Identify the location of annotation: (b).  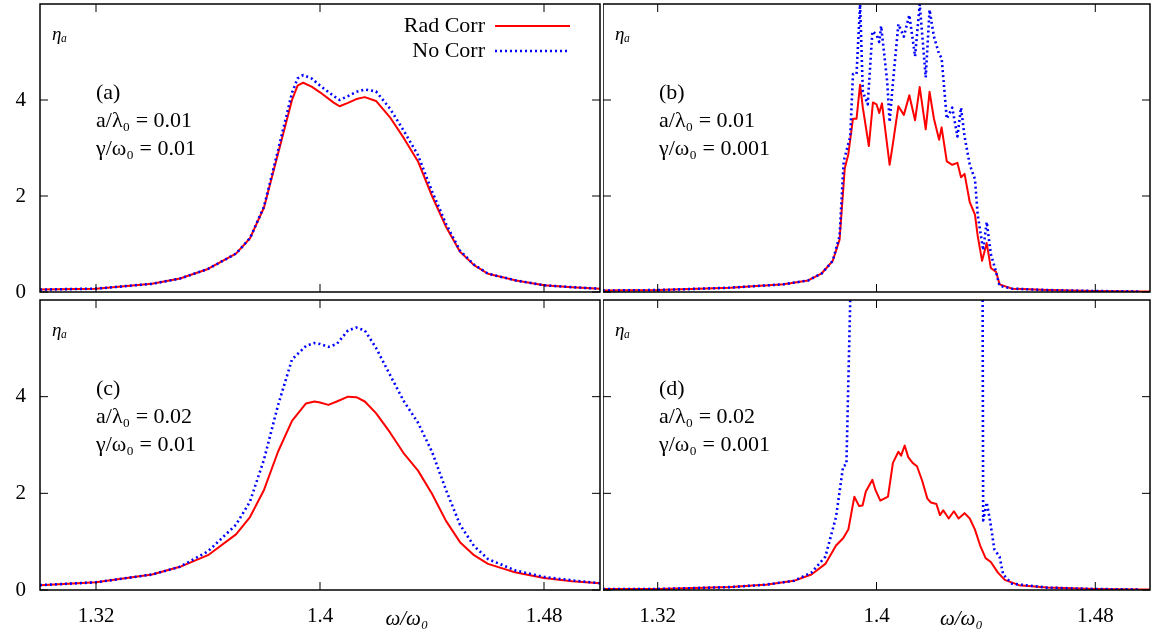
(672, 91).